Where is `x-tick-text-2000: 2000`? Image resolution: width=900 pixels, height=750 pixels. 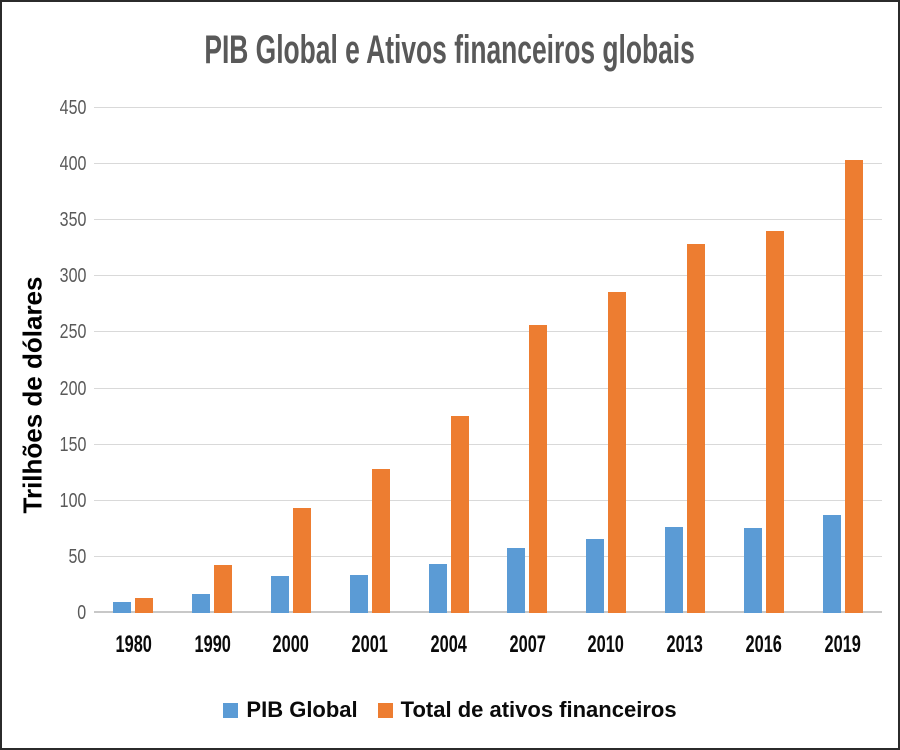
x-tick-text-2000: 2000 is located at coordinates (291, 644).